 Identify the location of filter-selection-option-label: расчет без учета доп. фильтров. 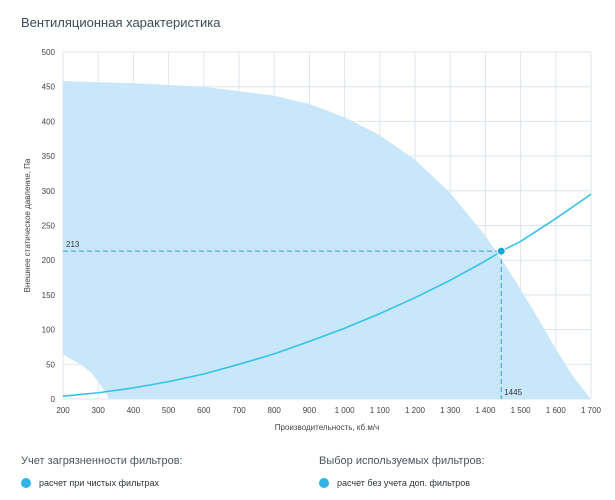
(404, 483).